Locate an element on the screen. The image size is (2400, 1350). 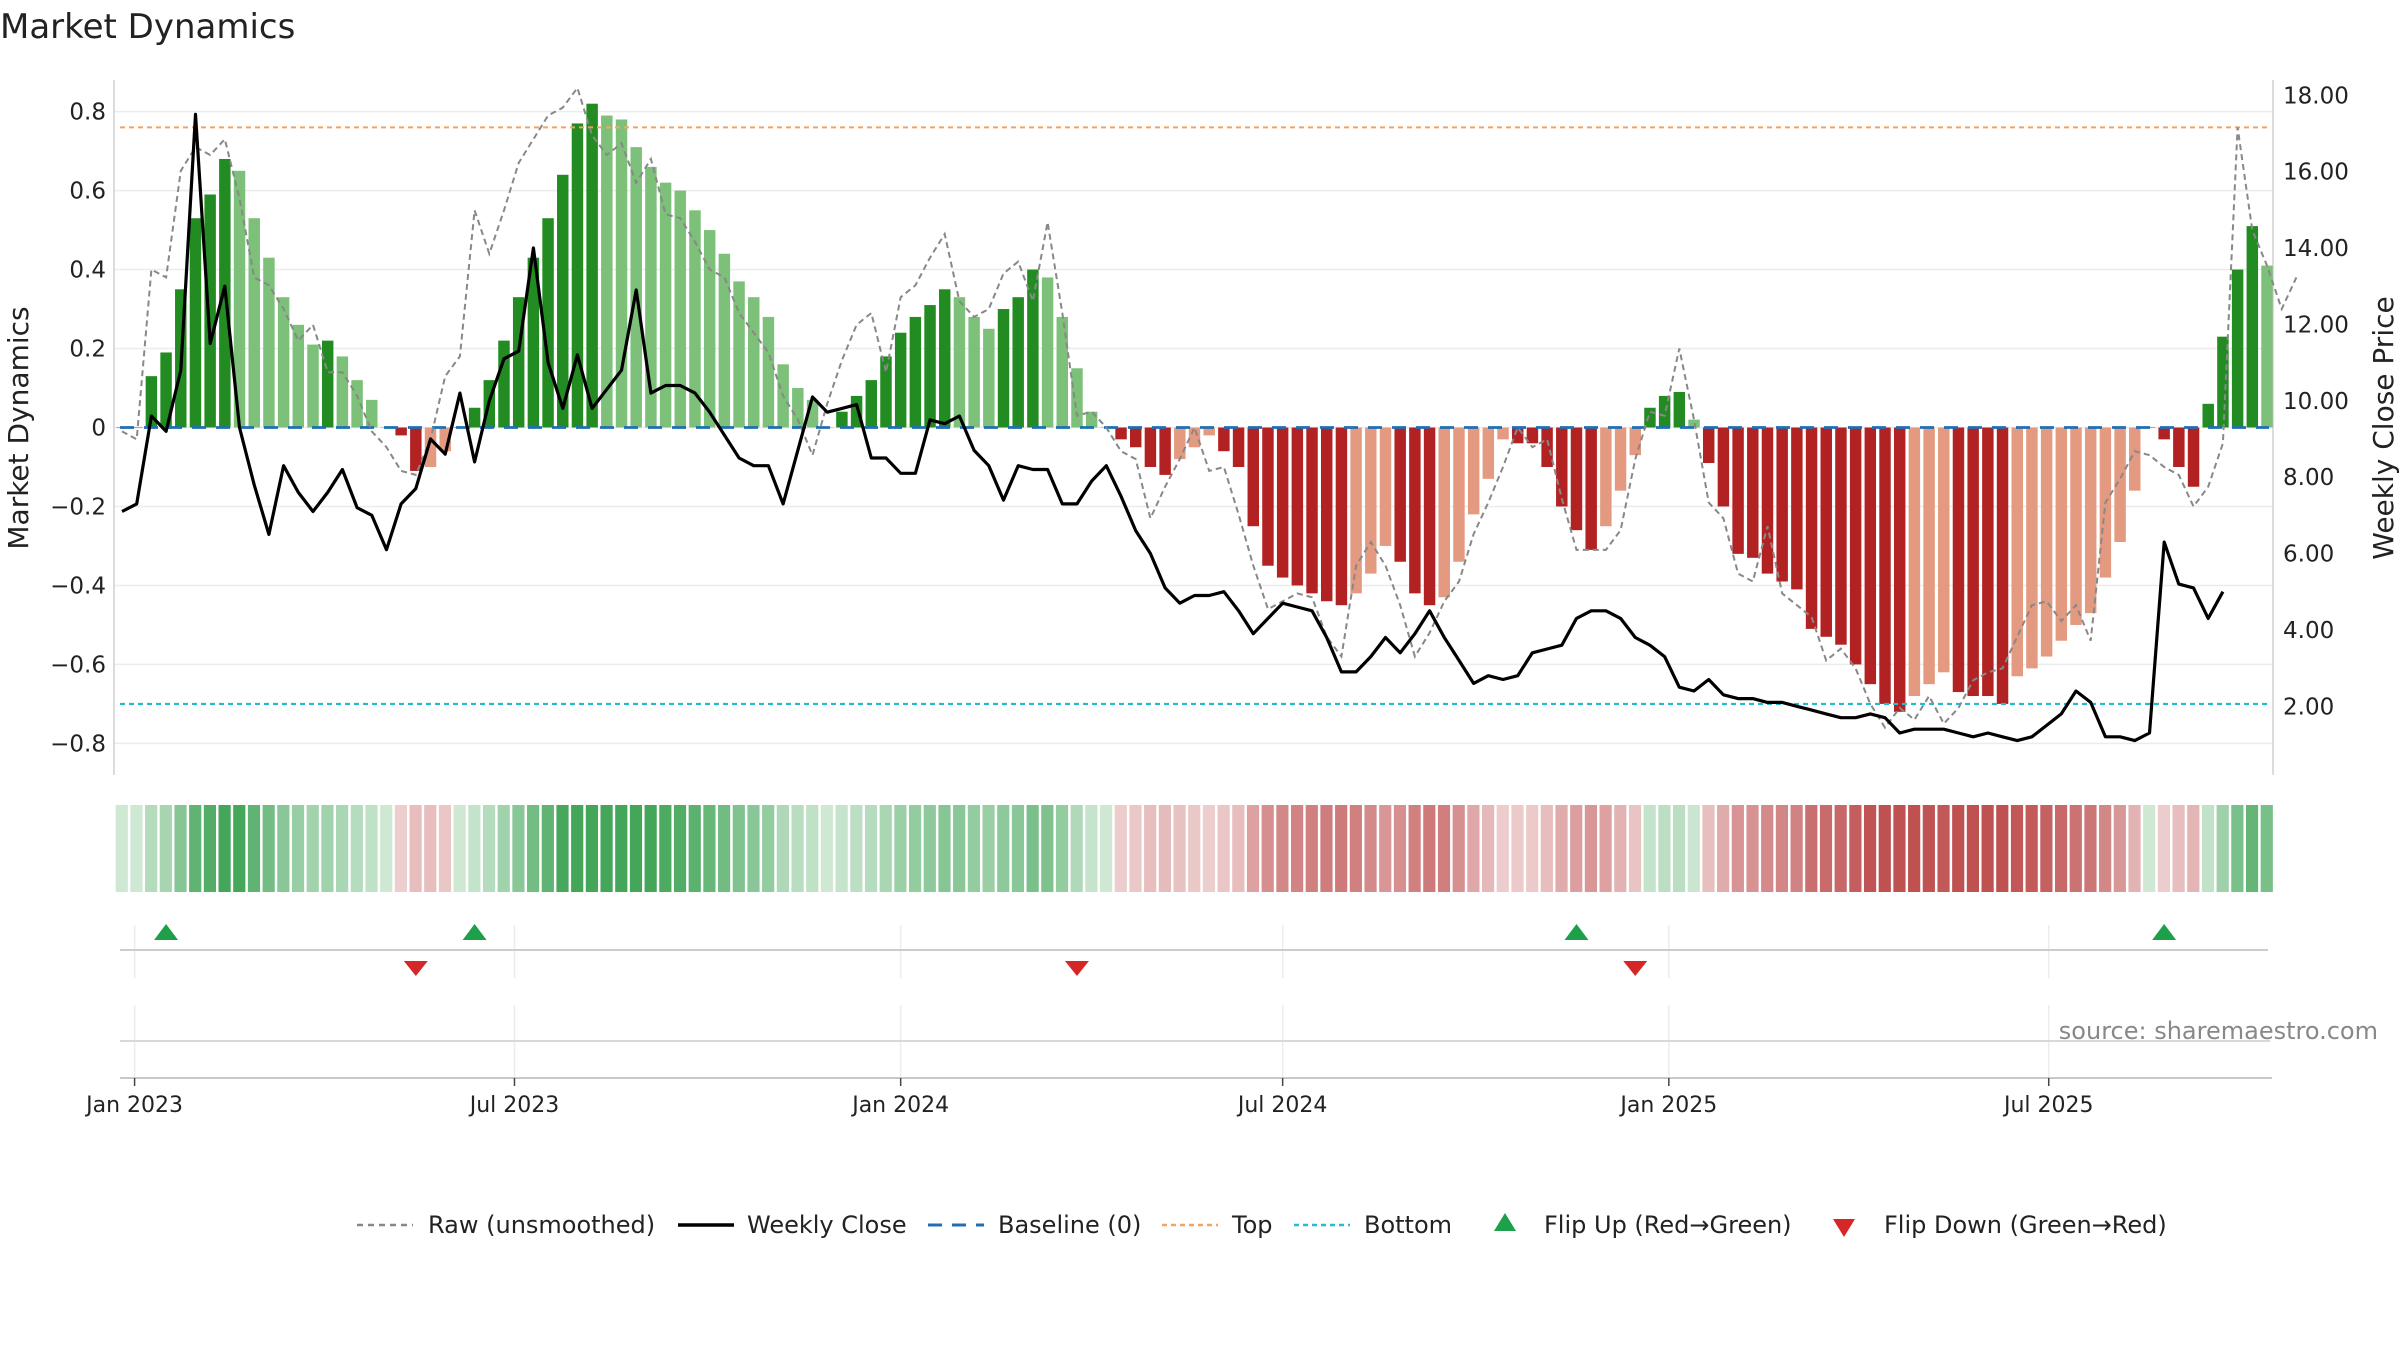
legend-flip-up-icon is located at coordinates (1505, 1222).